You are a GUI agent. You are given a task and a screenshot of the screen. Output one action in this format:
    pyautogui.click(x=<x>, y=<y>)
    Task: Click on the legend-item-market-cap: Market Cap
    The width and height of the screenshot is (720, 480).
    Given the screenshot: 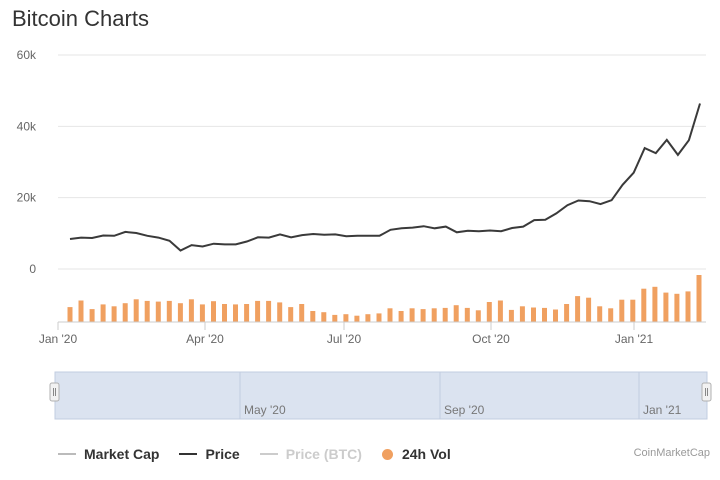 What is the action you would take?
    pyautogui.click(x=108, y=454)
    